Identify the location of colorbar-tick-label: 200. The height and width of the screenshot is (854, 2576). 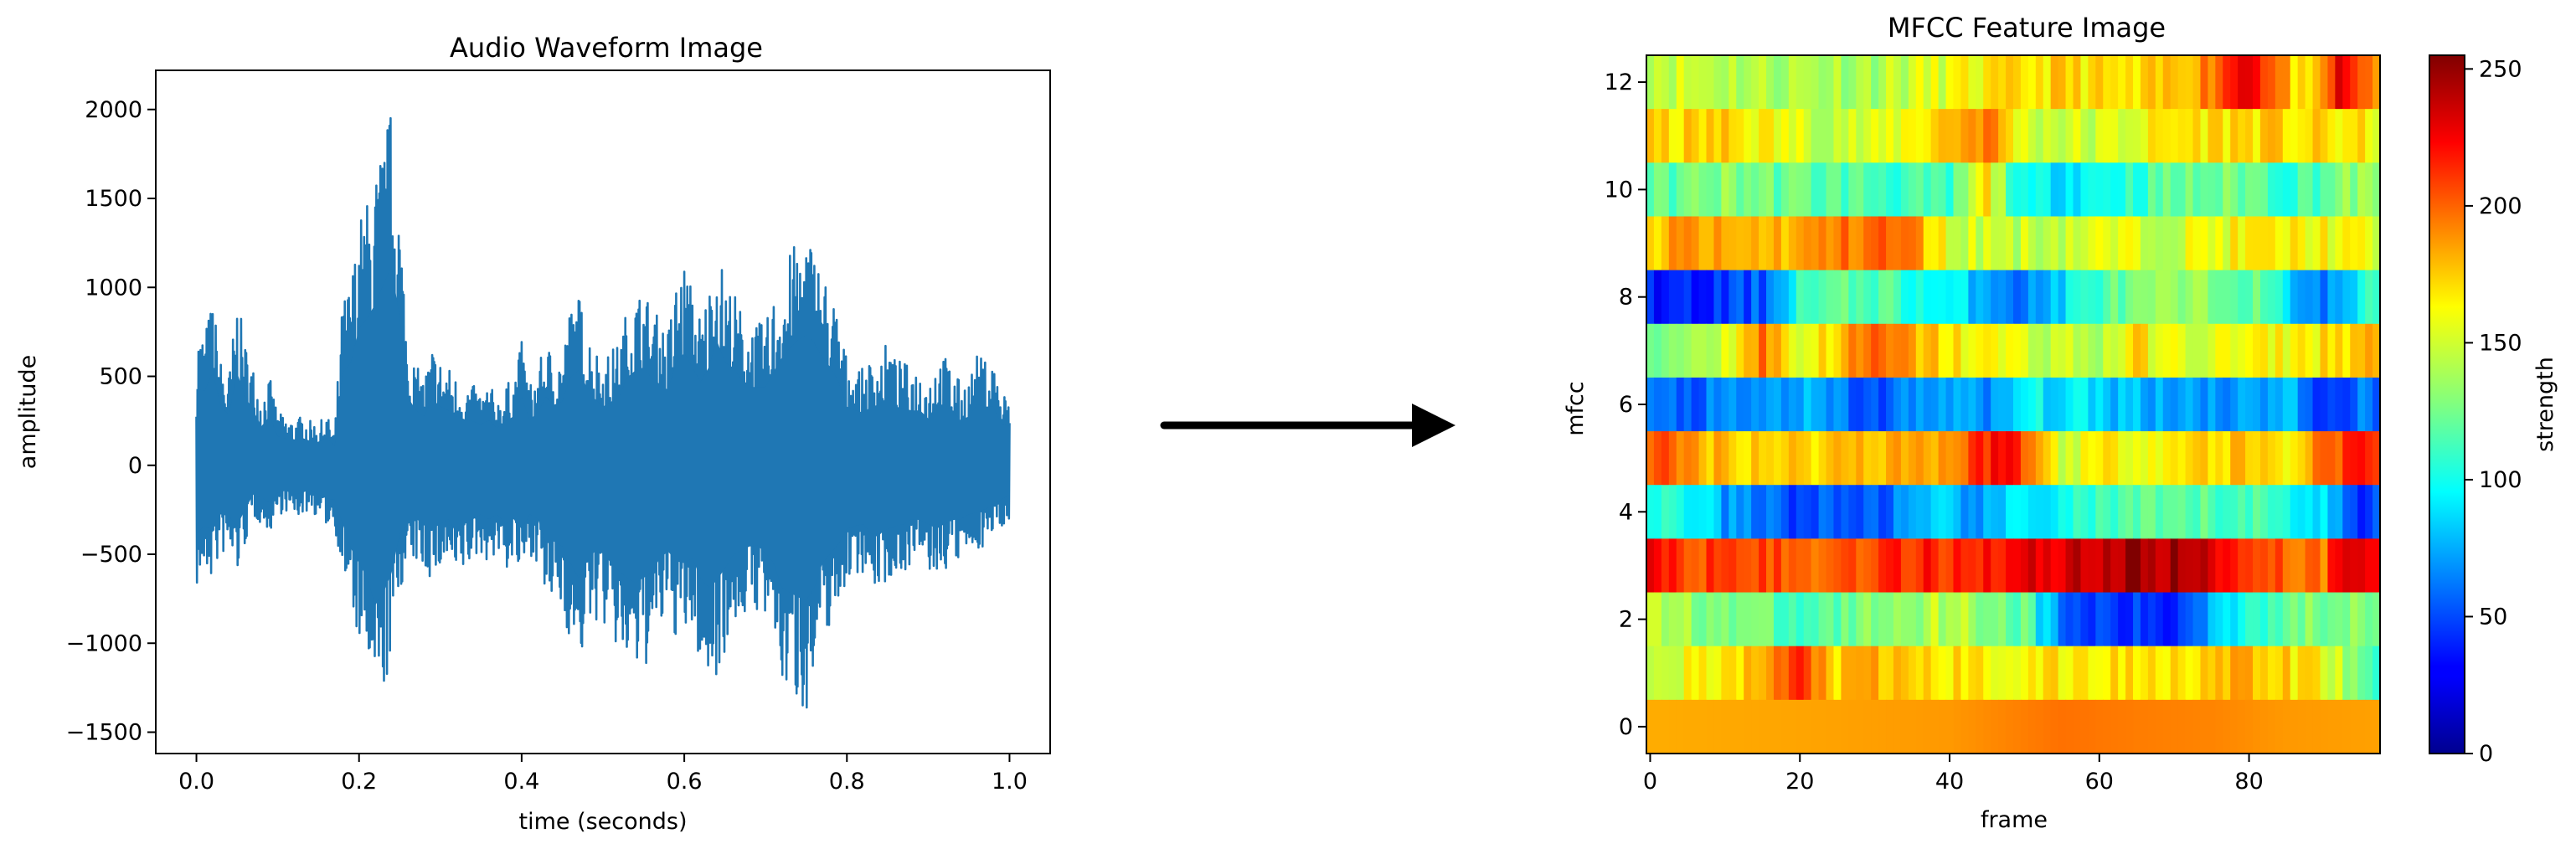
(2500, 206).